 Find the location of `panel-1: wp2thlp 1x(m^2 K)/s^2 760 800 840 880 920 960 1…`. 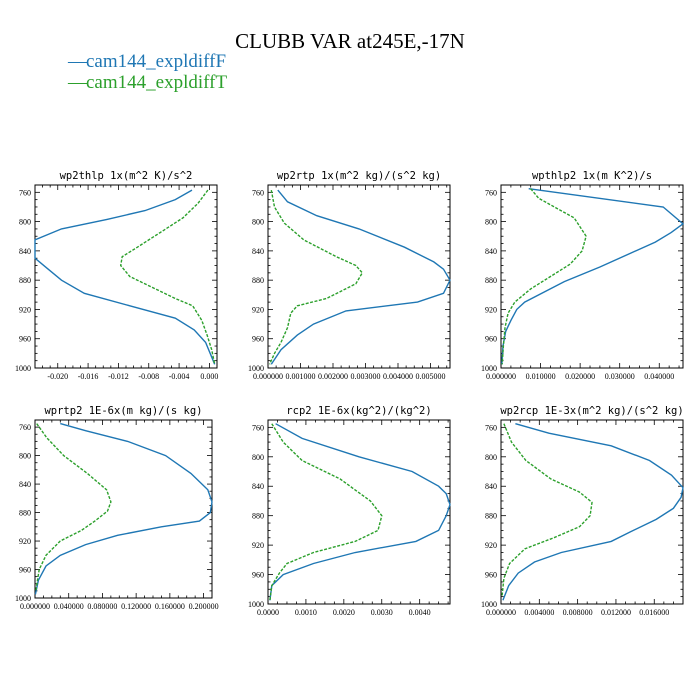

panel-1: wp2thlp 1x(m^2 K)/s^2 760 800 840 880 920 960 1… is located at coordinates (116, 275).